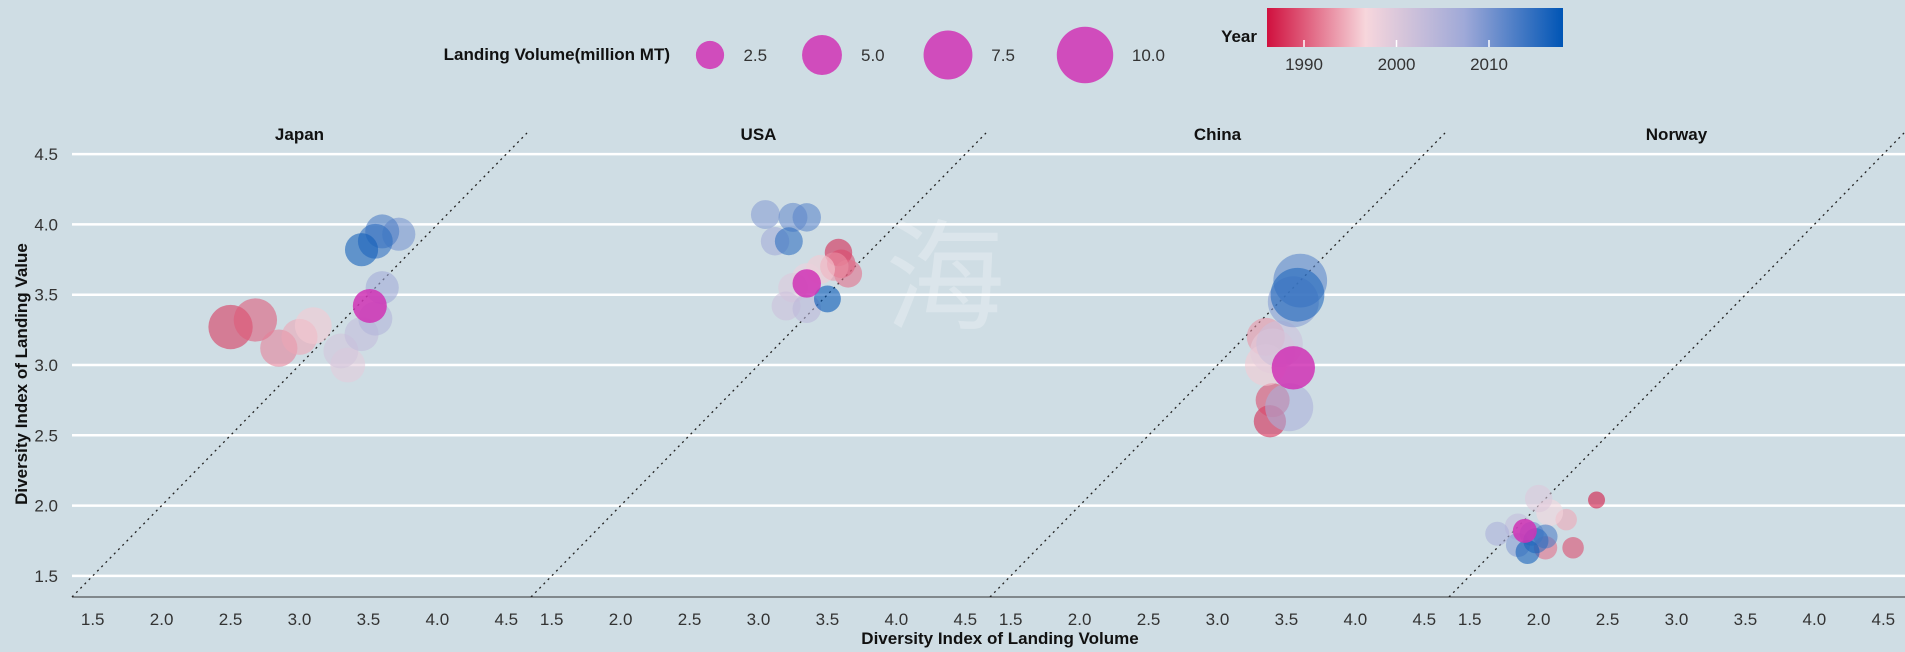 The width and height of the screenshot is (1905, 652). Describe the element at coordinates (1304, 64) in the screenshot. I see `year-tick-label: 1990` at that location.